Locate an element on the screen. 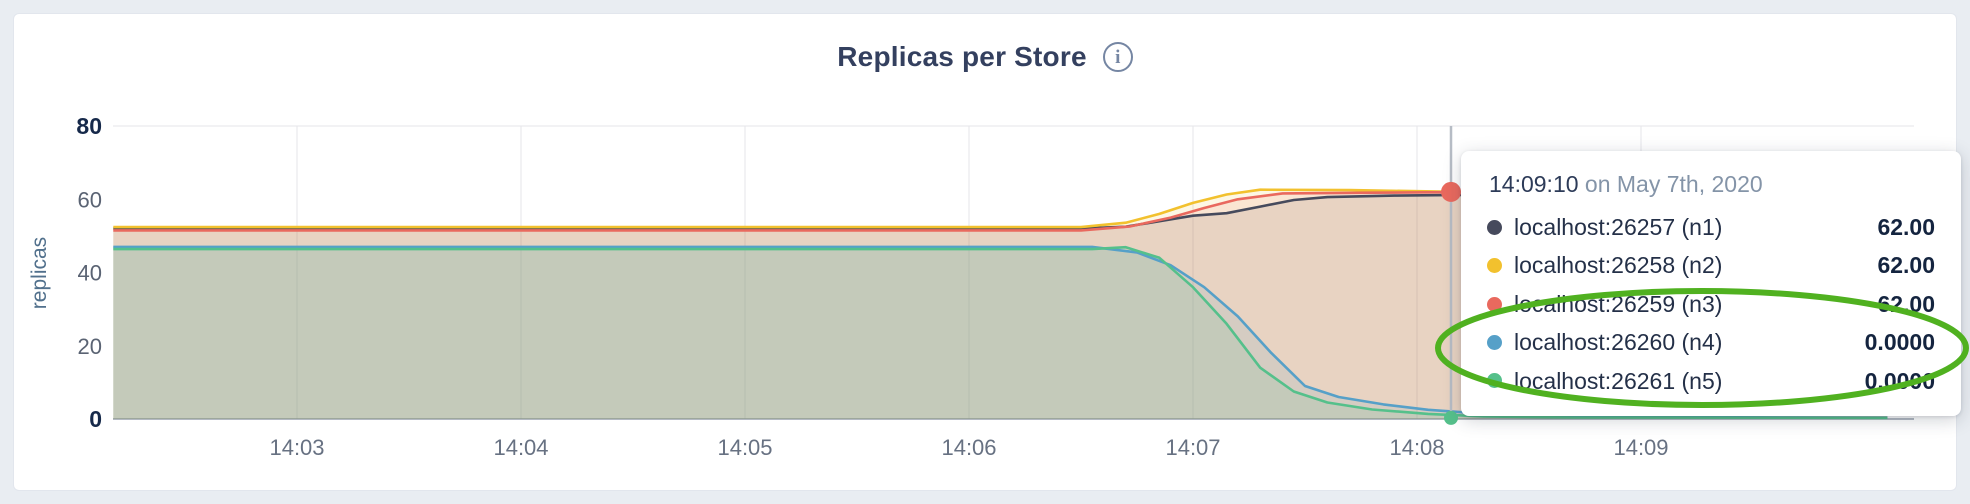  x-tick-label: 14:07 is located at coordinates (1192, 447).